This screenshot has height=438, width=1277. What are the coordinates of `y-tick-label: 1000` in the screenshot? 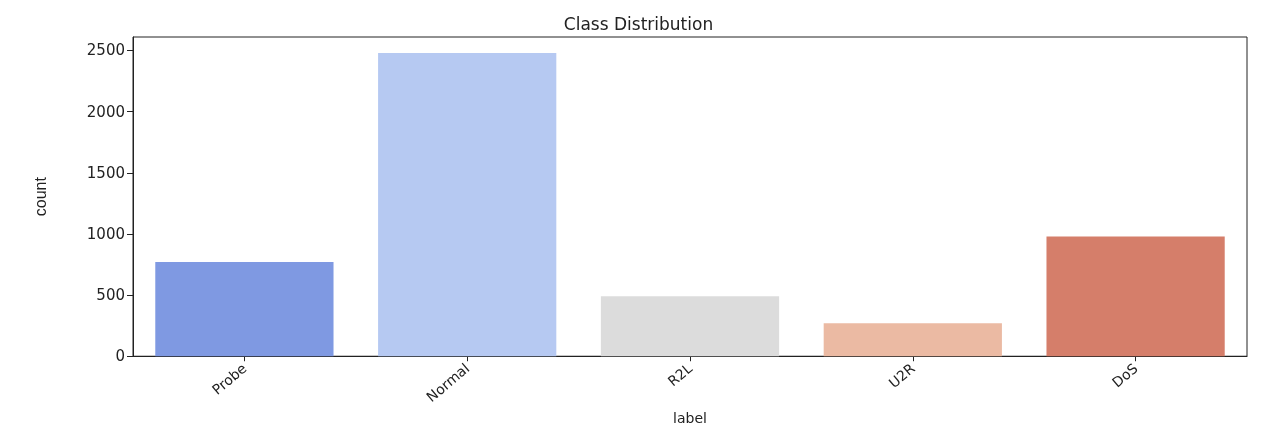 It's located at (105, 233).